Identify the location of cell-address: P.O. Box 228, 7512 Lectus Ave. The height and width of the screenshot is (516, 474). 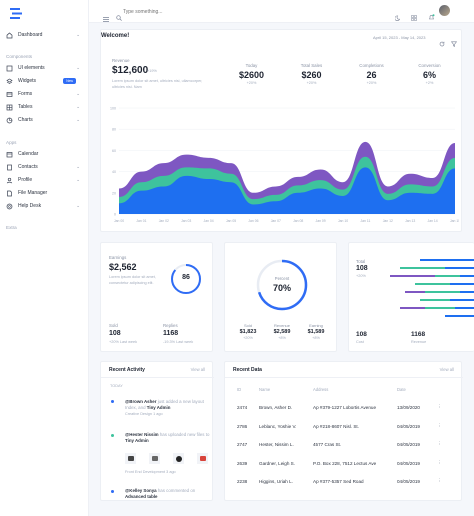
(345, 463).